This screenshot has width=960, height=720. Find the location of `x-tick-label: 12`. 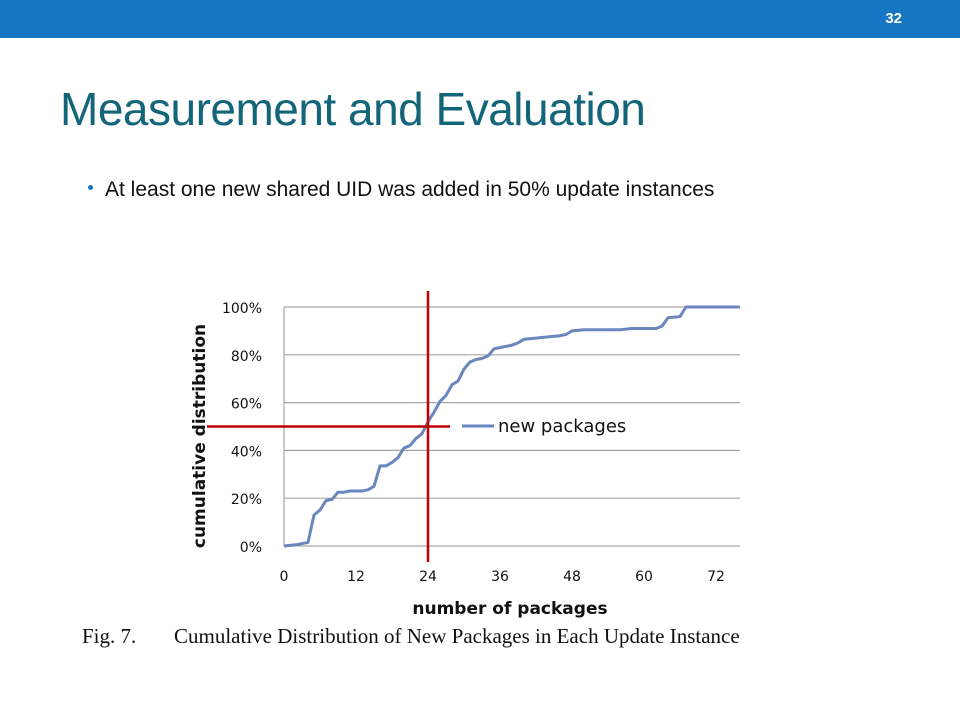

x-tick-label: 12 is located at coordinates (356, 577).